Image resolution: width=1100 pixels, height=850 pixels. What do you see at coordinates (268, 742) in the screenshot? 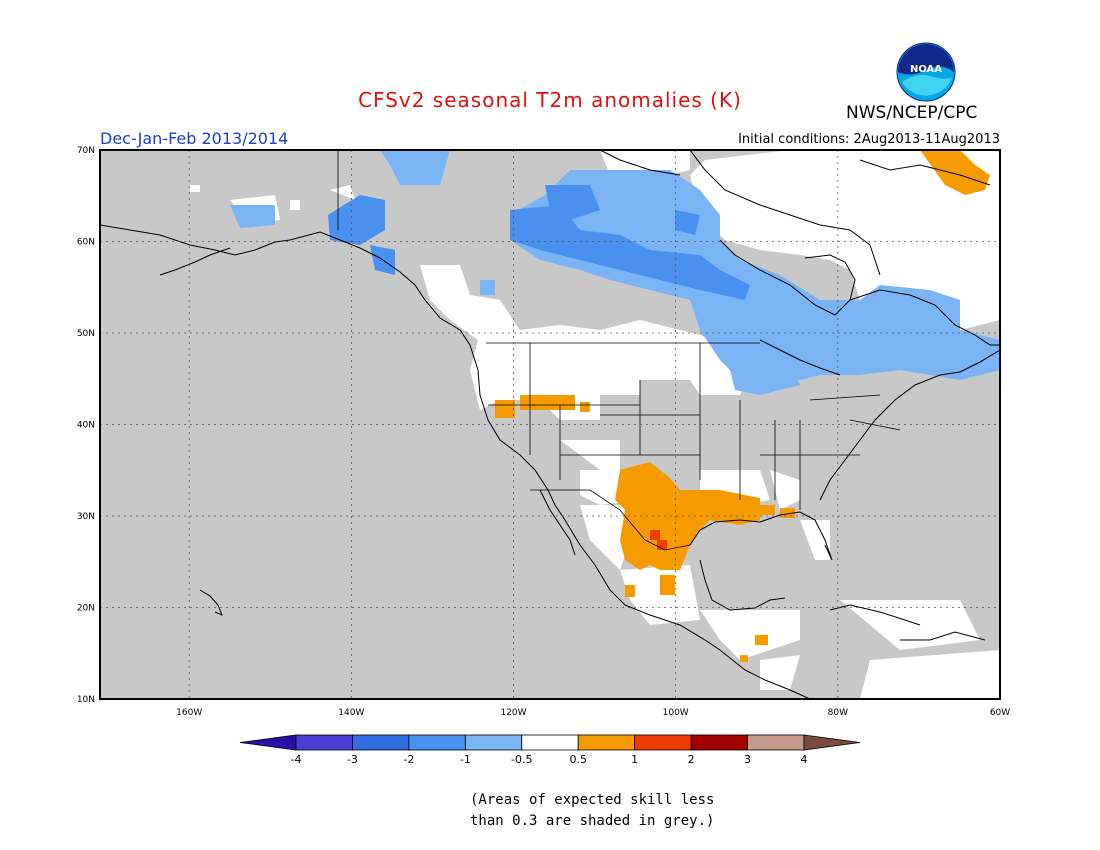
I see `colorbar-low-arrow` at bounding box center [268, 742].